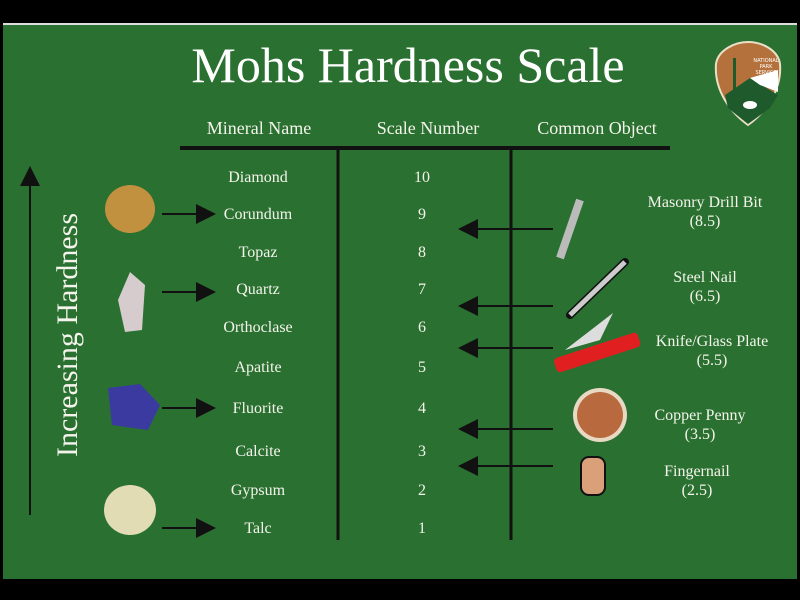  What do you see at coordinates (705, 202) in the screenshot?
I see `object-name: Masonry Drill Bit` at bounding box center [705, 202].